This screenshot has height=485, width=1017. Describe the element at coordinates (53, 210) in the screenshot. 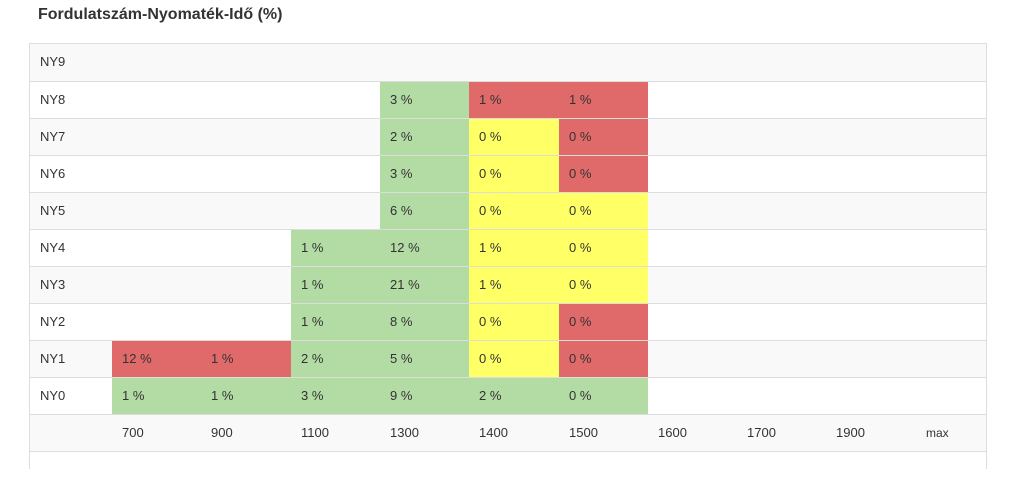

I see `row-label: NY5` at that location.